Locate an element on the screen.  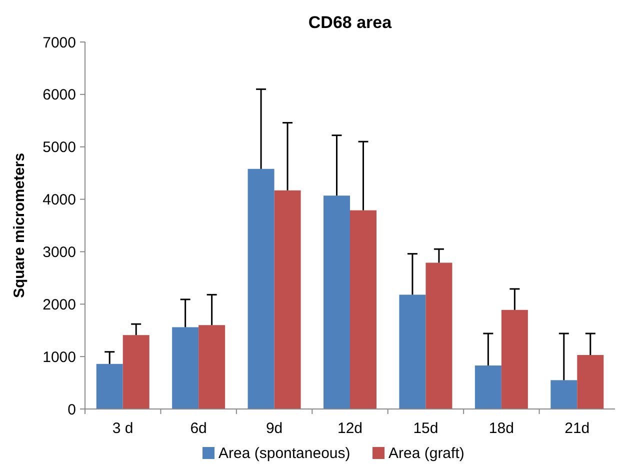
y-tick-label: 5000 is located at coordinates (59, 147).